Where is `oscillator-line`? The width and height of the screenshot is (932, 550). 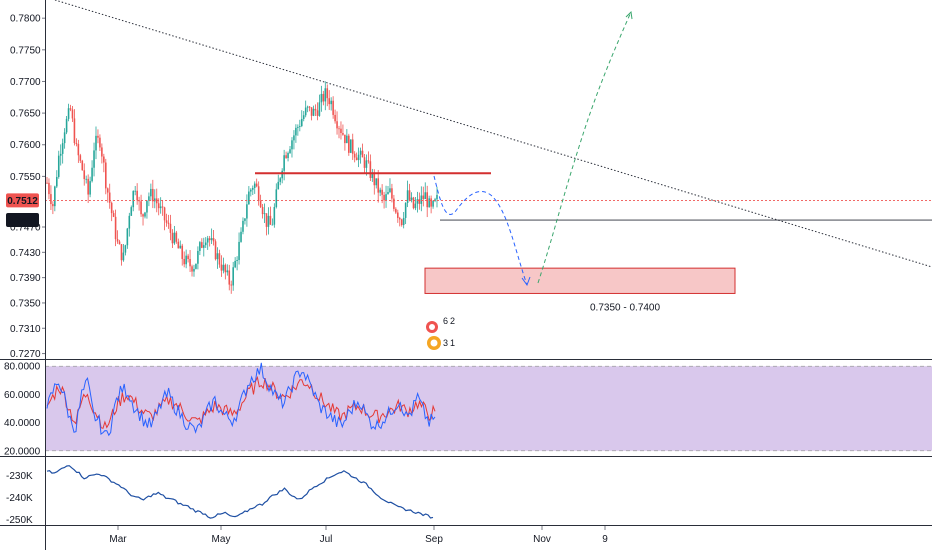
oscillator-line is located at coordinates (241, 402).